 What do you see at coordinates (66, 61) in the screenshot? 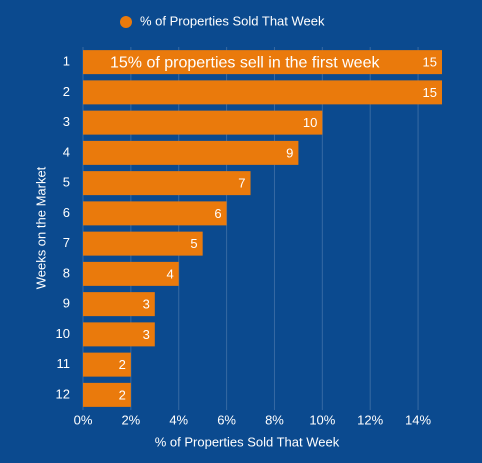
I see `y-tick-label: 1` at bounding box center [66, 61].